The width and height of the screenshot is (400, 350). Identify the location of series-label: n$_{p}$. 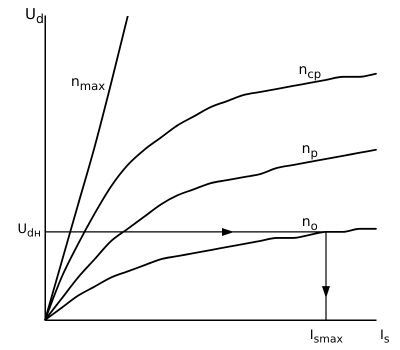
(310, 150).